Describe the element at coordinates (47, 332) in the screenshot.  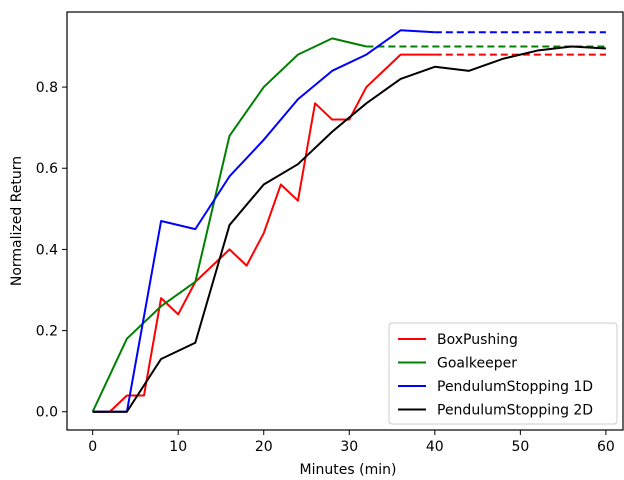
I see `y-tick-label: 0.2` at that location.